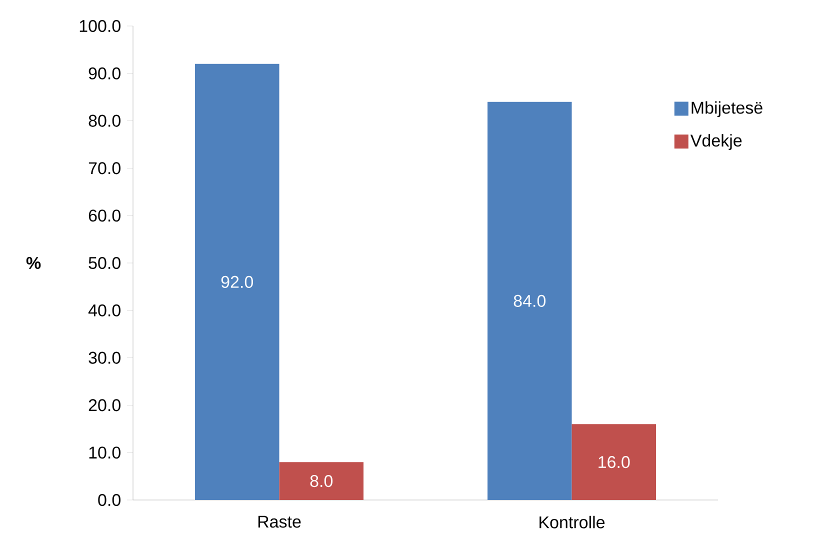 The width and height of the screenshot is (828, 546). Describe the element at coordinates (104, 452) in the screenshot. I see `y-tick-label: 10.0` at that location.